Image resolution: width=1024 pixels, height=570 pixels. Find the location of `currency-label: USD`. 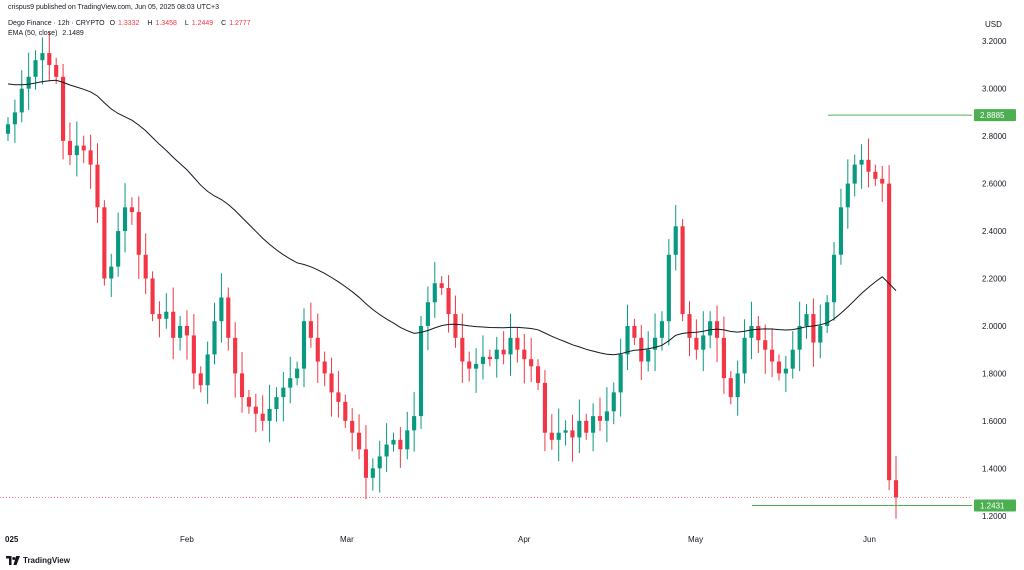

currency-label: USD is located at coordinates (993, 24).